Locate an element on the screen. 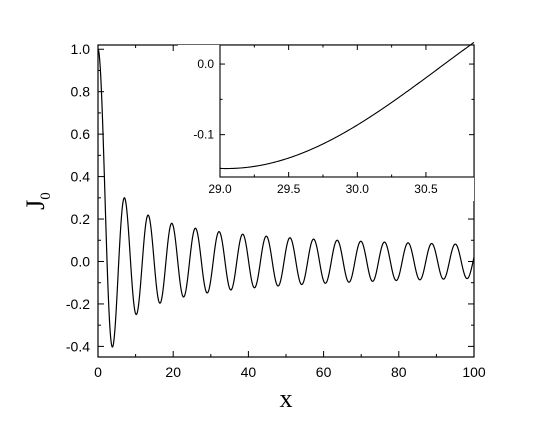  y-axis-title-main: J is located at coordinates (35, 205).